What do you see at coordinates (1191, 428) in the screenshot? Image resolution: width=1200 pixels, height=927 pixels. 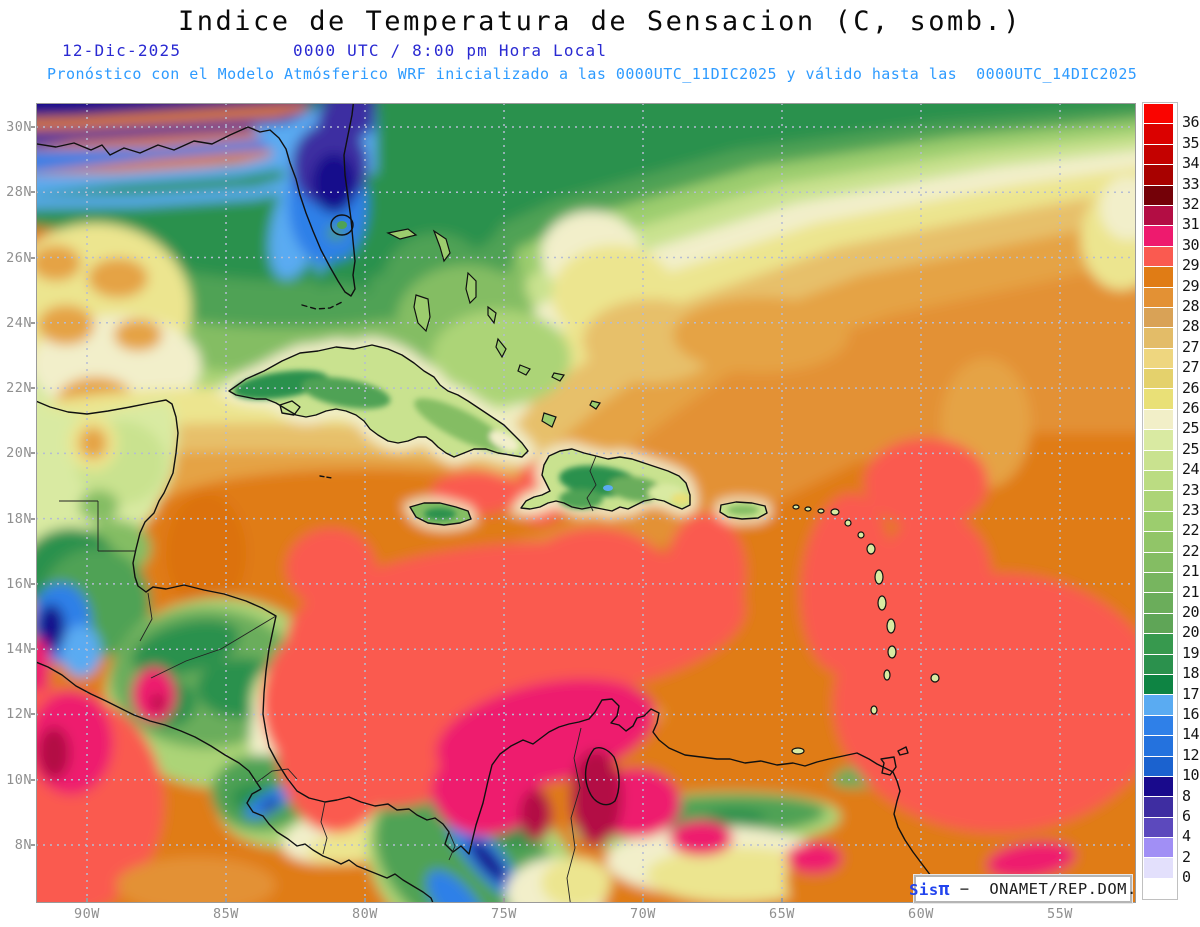 I see `colorbar-label: 25.5` at bounding box center [1191, 428].